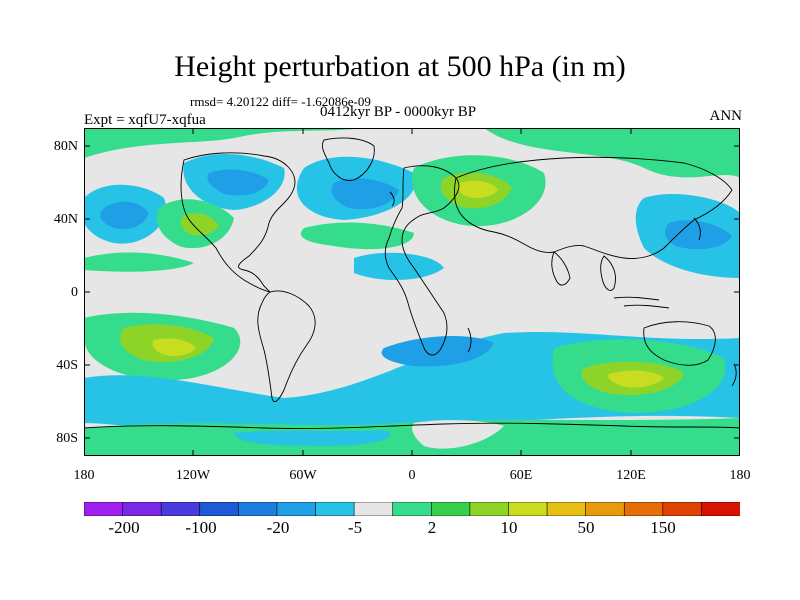 This screenshot has height=600, width=800. I want to click on lon-label-60w: 60W, so click(303, 475).